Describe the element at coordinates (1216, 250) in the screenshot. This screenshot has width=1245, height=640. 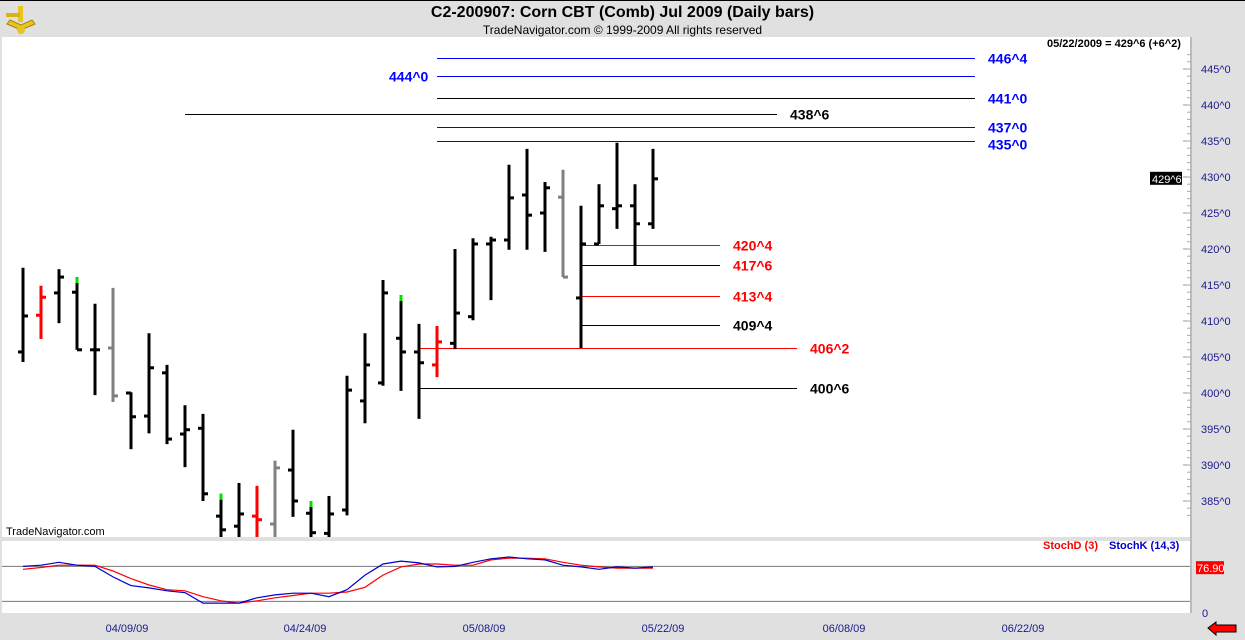
I see `y-tick-label: 420^0` at that location.